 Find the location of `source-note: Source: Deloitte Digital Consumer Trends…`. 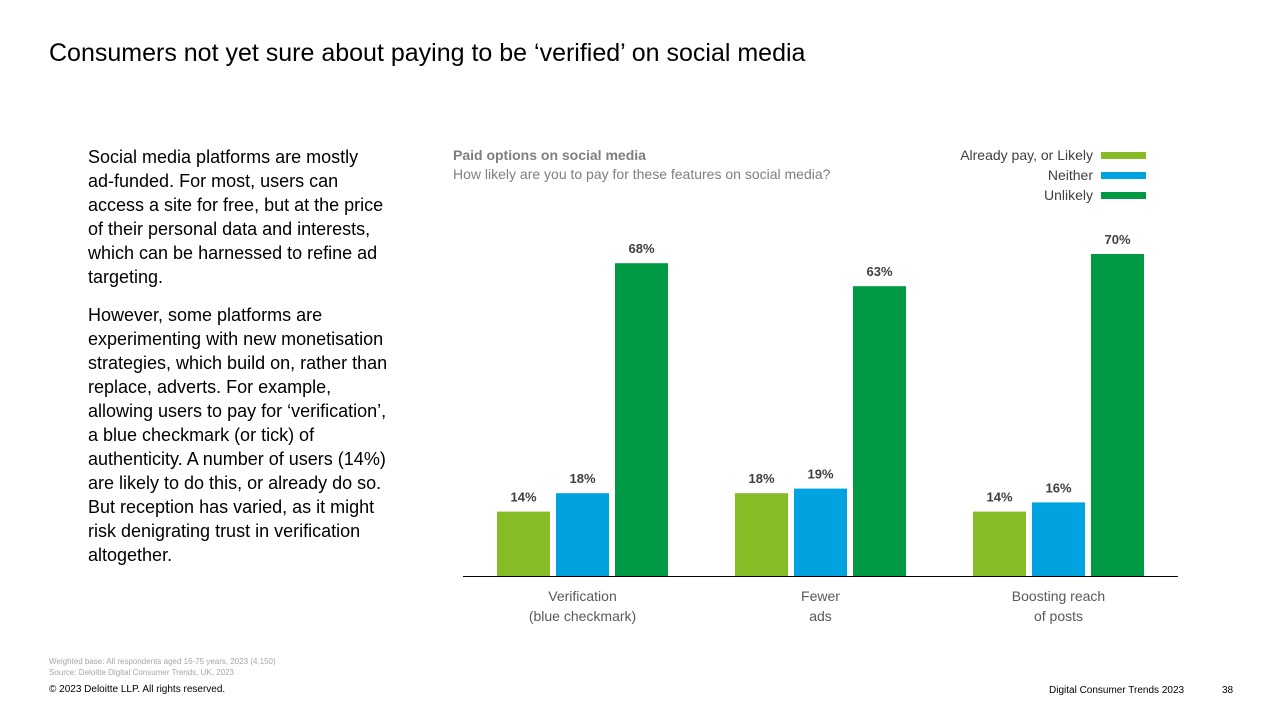

source-note: Source: Deloitte Digital Consumer Trends… is located at coordinates (141, 672).